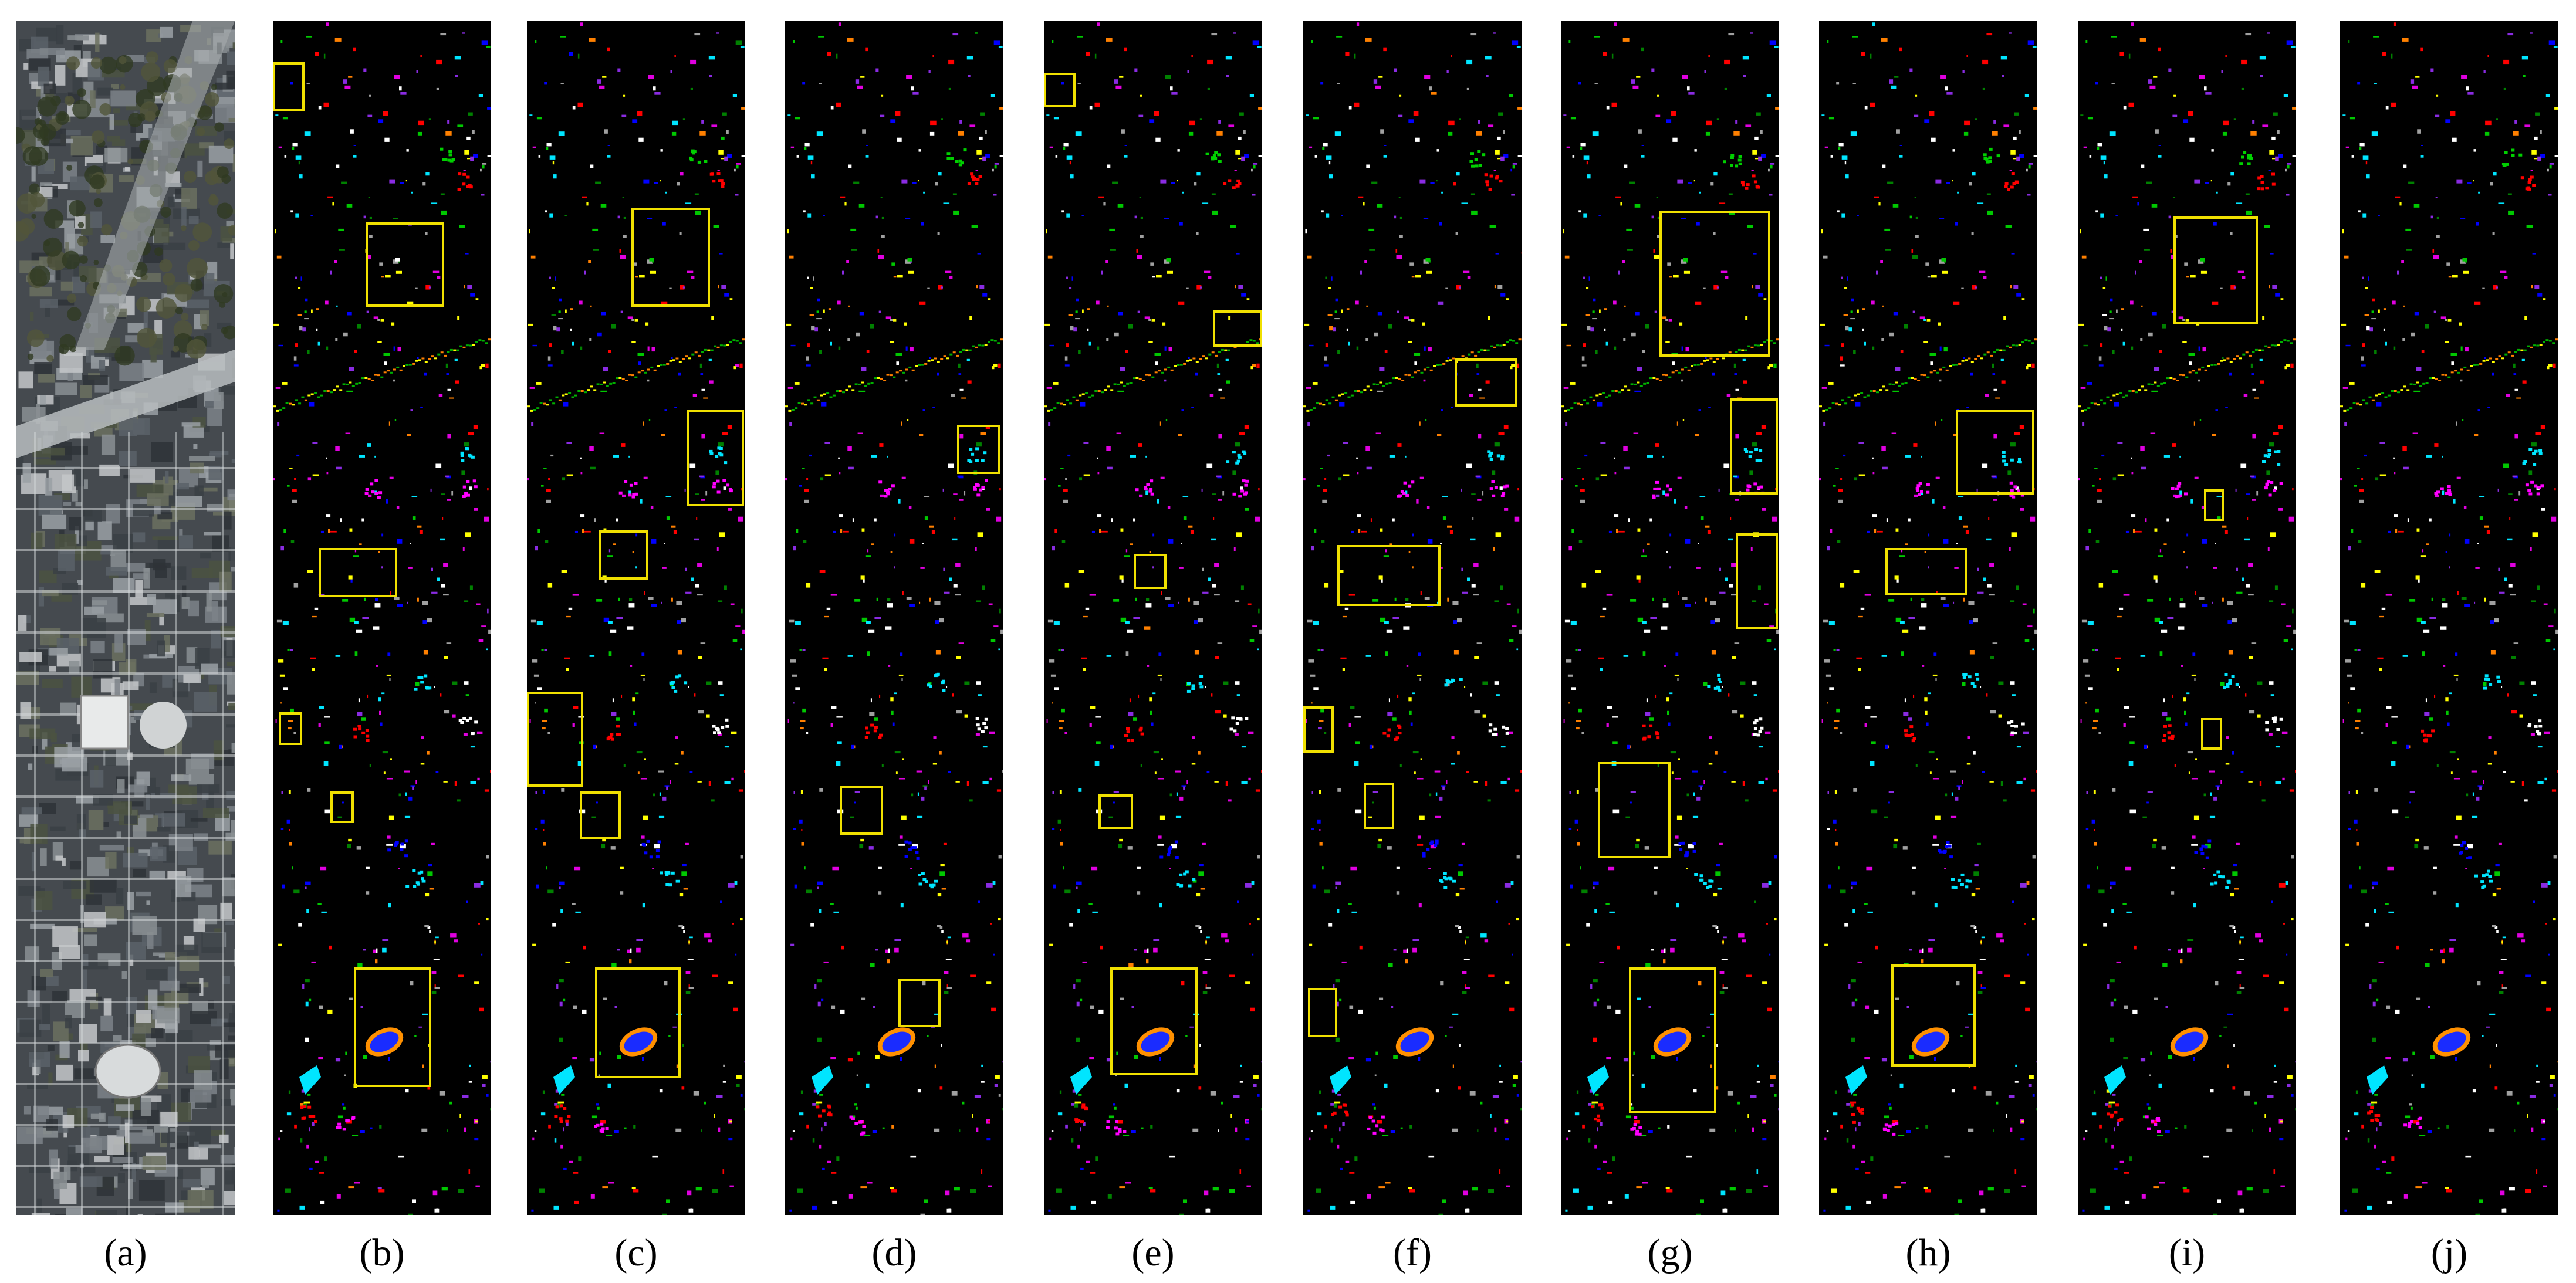 This screenshot has width=2576, height=1283. Describe the element at coordinates (636, 618) in the screenshot. I see `panel-c-classification-map` at that location.